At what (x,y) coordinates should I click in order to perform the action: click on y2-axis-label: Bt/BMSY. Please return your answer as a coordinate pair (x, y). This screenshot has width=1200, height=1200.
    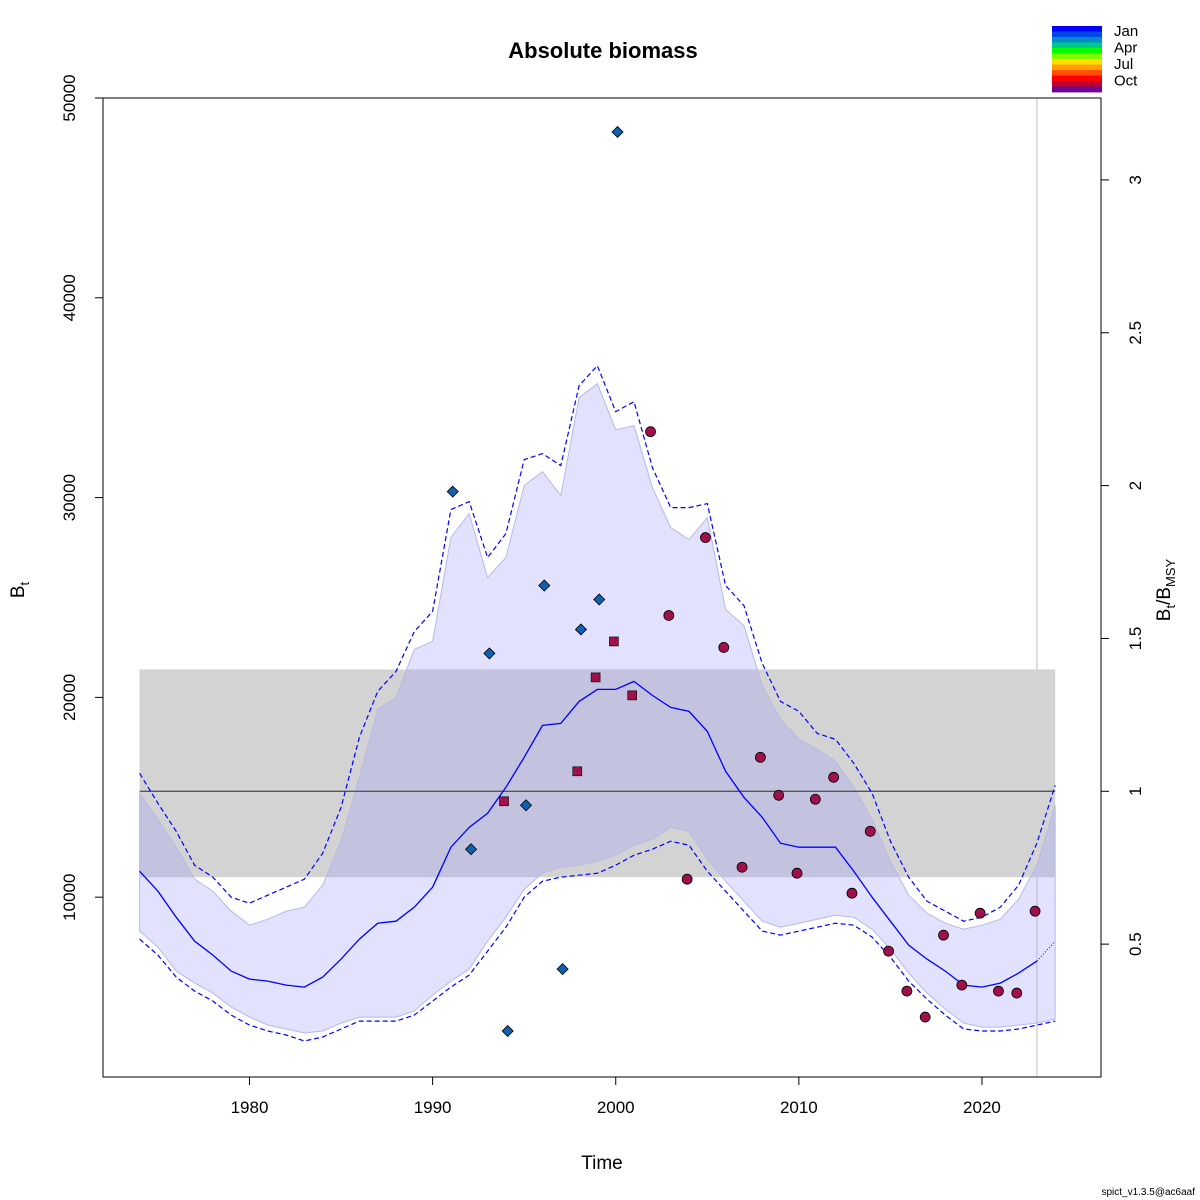
    Looking at the image, I should click on (1166, 589).